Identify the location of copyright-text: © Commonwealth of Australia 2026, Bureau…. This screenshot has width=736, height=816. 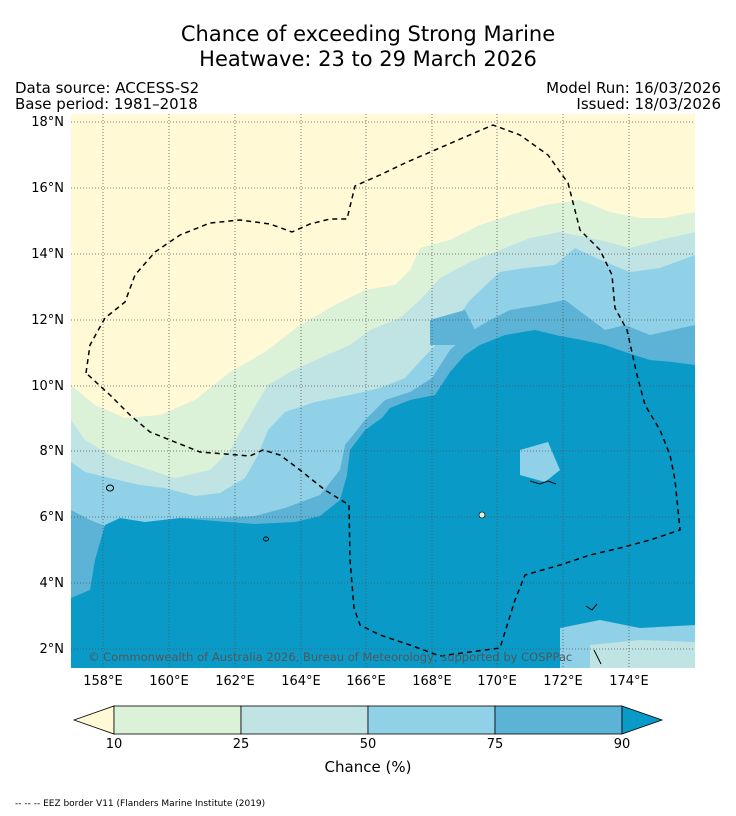
(330, 657).